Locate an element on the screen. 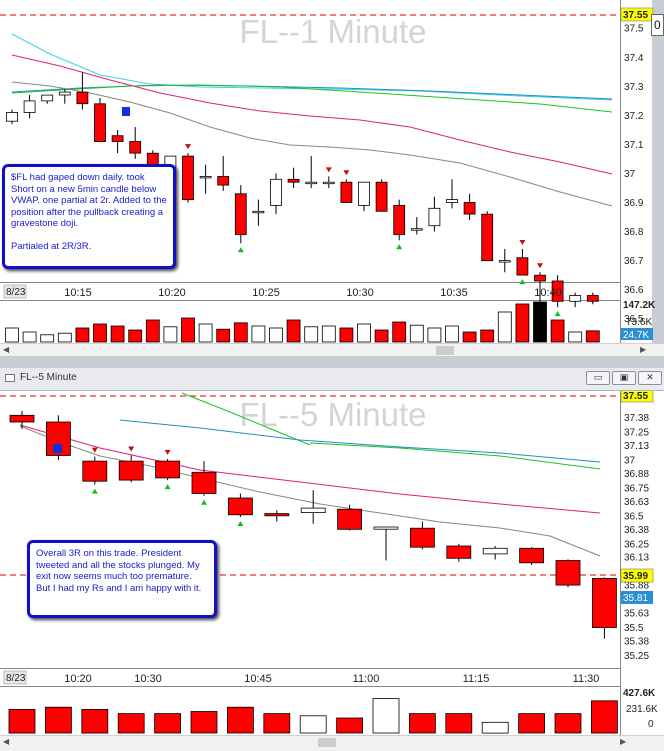 The width and height of the screenshot is (664, 751). time-axis-5m is located at coordinates (310, 677).